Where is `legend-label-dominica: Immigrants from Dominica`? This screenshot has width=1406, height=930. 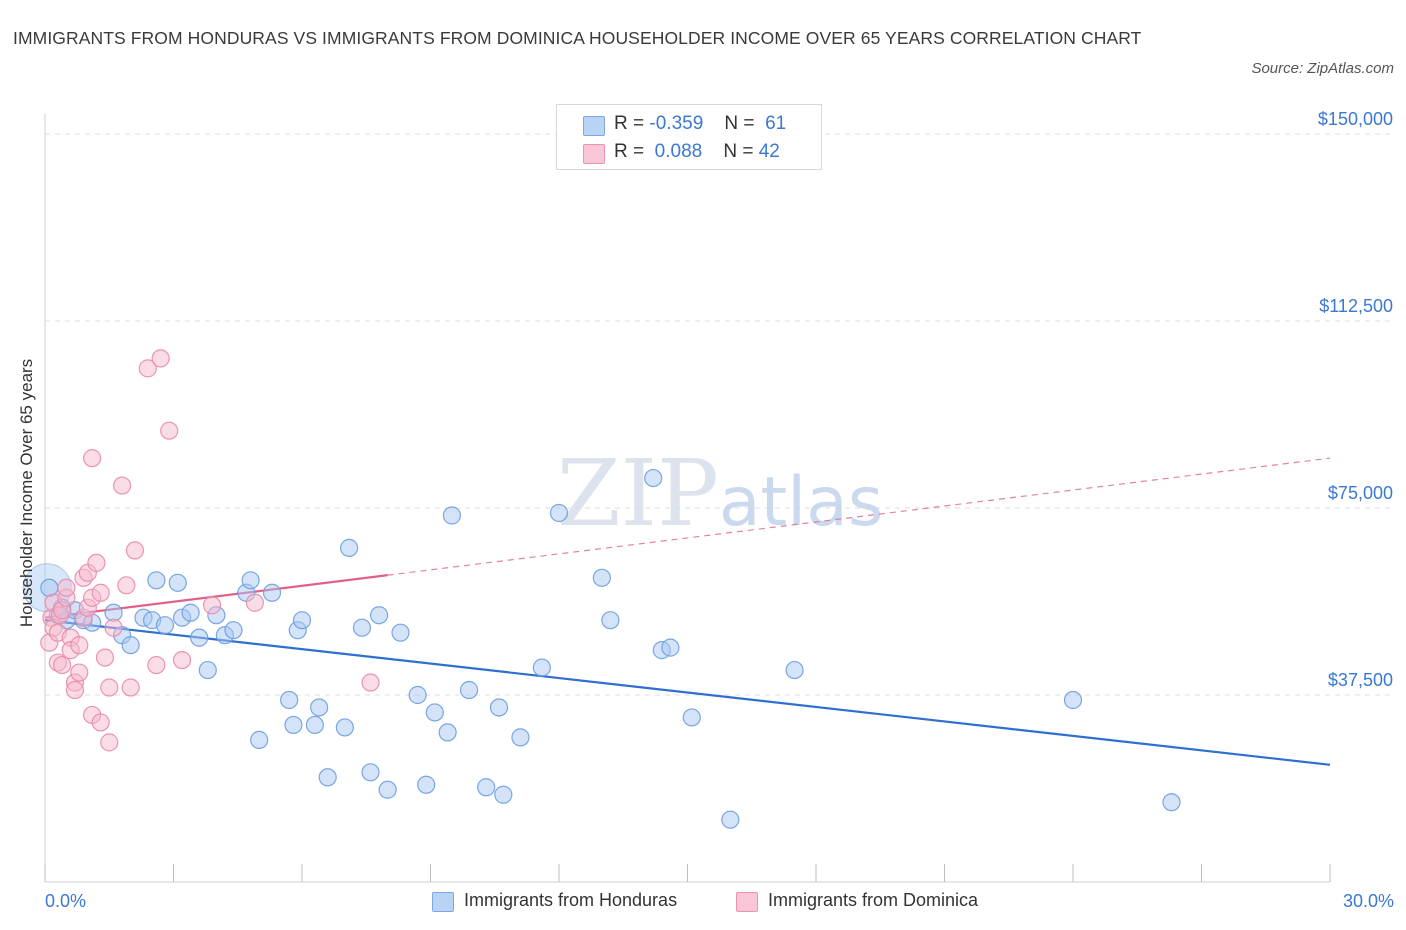
legend-label-dominica: Immigrants from Dominica is located at coordinates (873, 900).